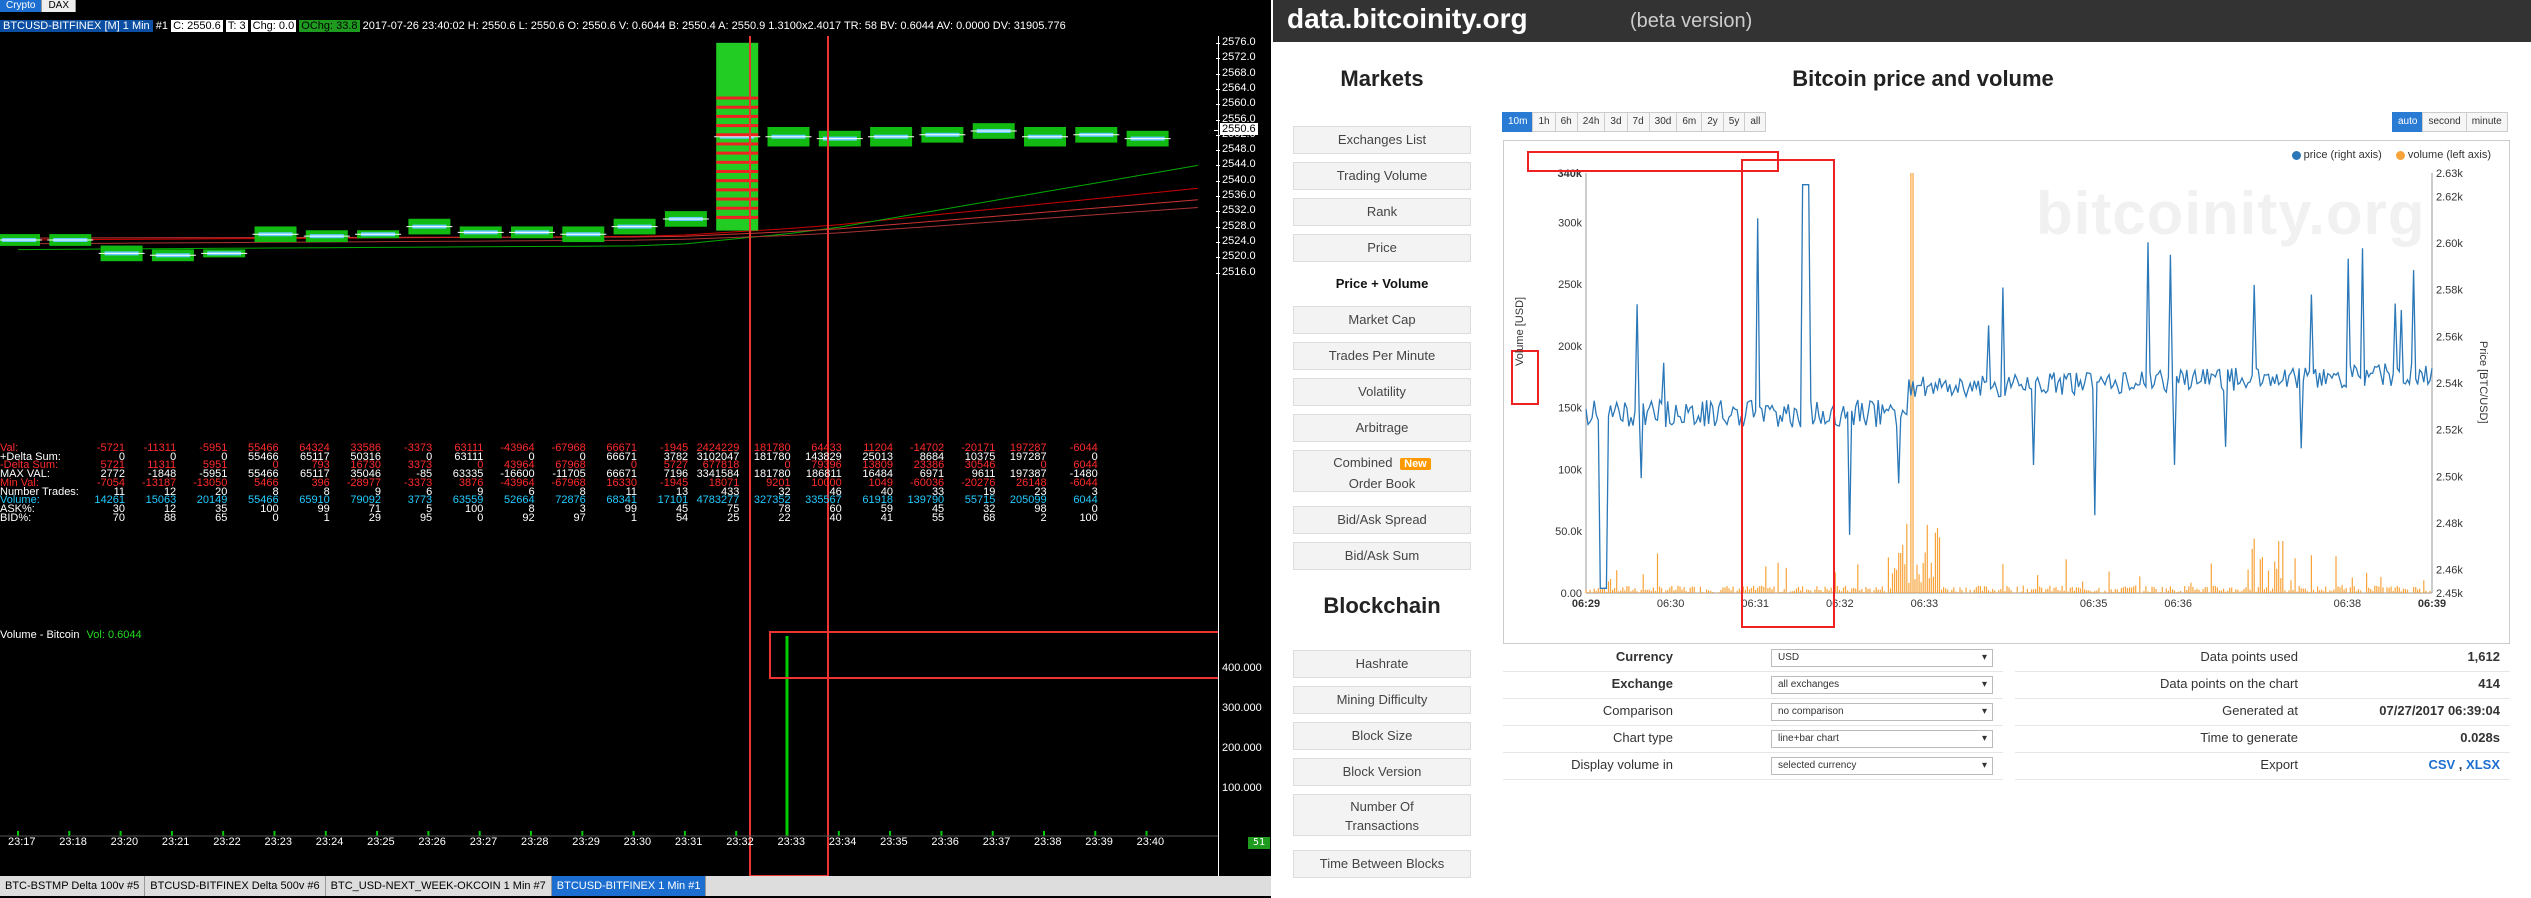 The width and height of the screenshot is (2531, 898). I want to click on stats-cell: 54, so click(682, 517).